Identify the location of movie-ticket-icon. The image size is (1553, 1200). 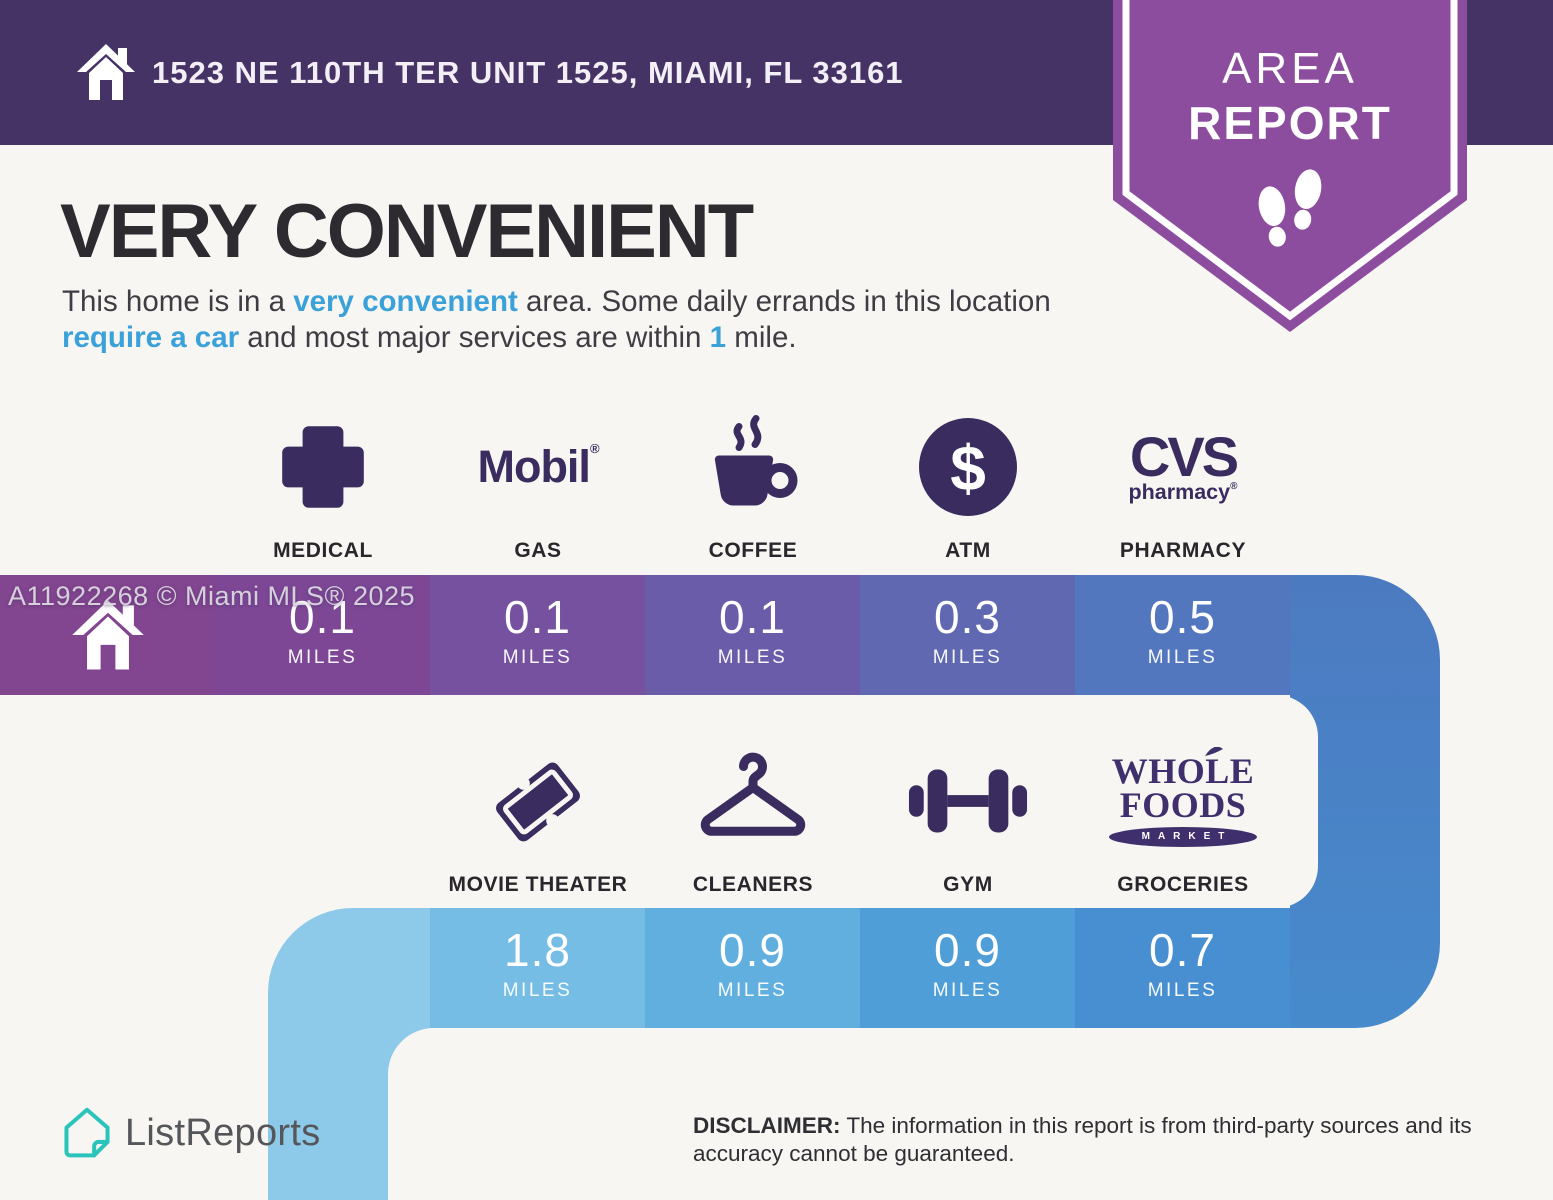
(538, 802).